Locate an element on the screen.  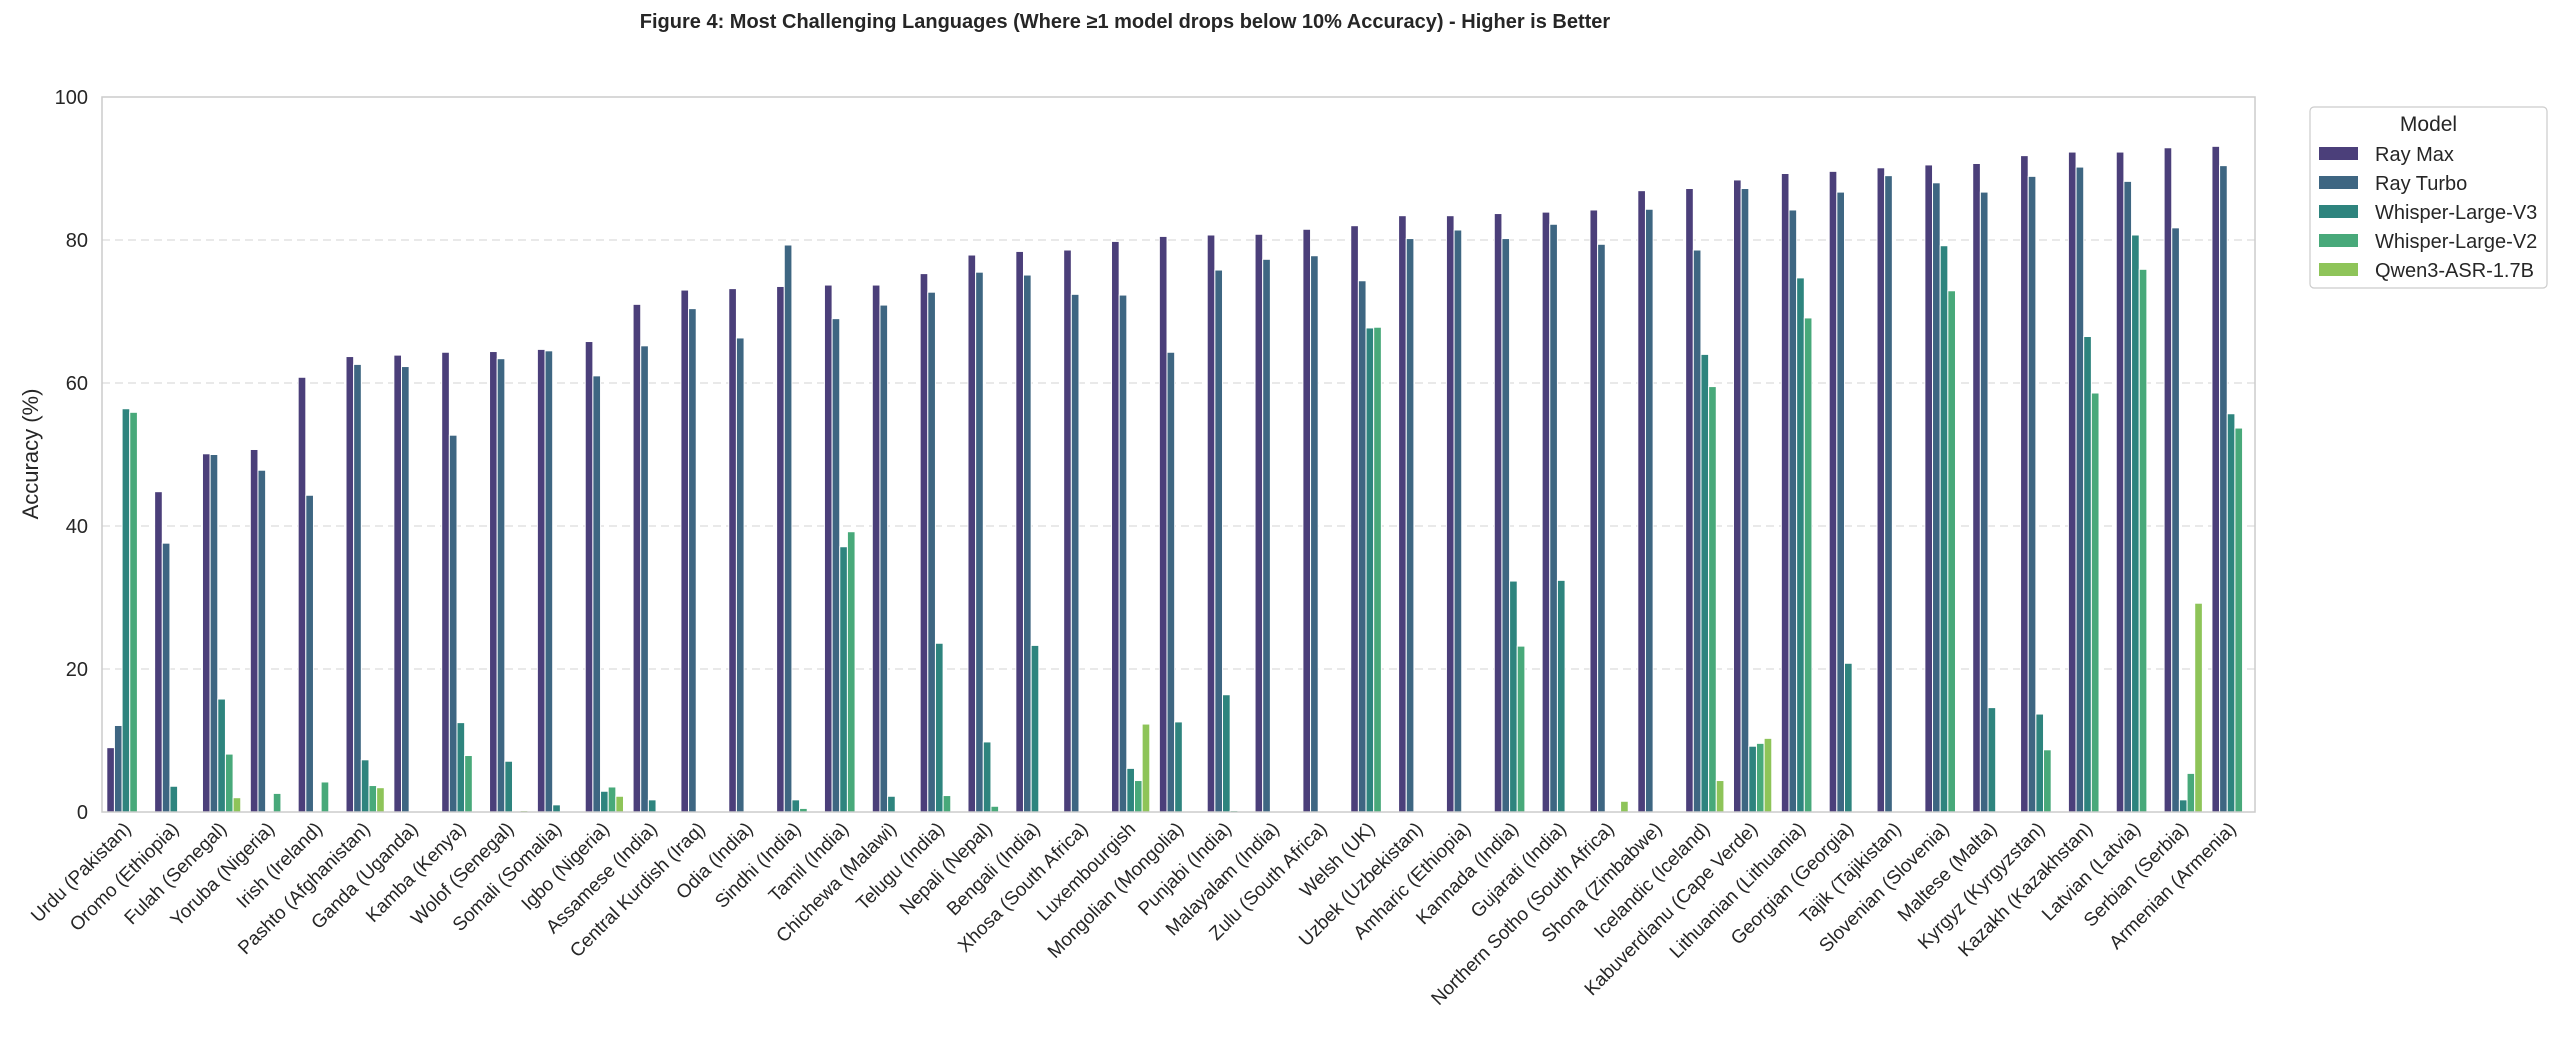
legend-item: Ray Turbo is located at coordinates (2393, 184).